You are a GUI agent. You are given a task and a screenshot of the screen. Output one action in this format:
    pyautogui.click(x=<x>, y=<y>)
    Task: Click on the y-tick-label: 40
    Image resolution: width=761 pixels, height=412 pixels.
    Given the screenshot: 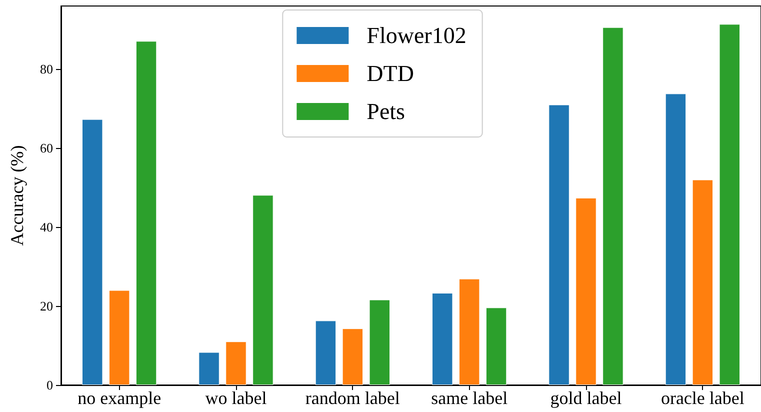 What is the action you would take?
    pyautogui.click(x=46, y=227)
    